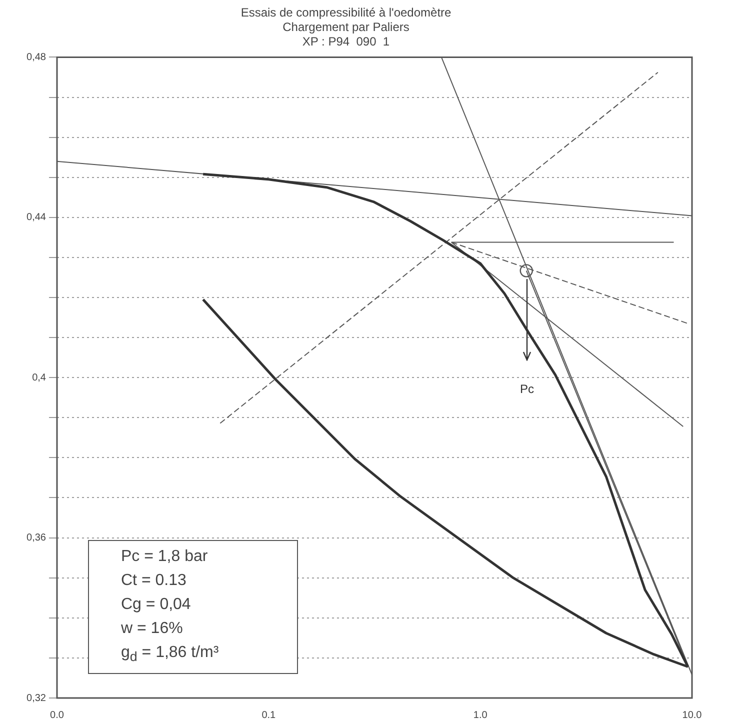  Describe the element at coordinates (36, 538) in the screenshot. I see `y-tick-label: 0,36` at that location.